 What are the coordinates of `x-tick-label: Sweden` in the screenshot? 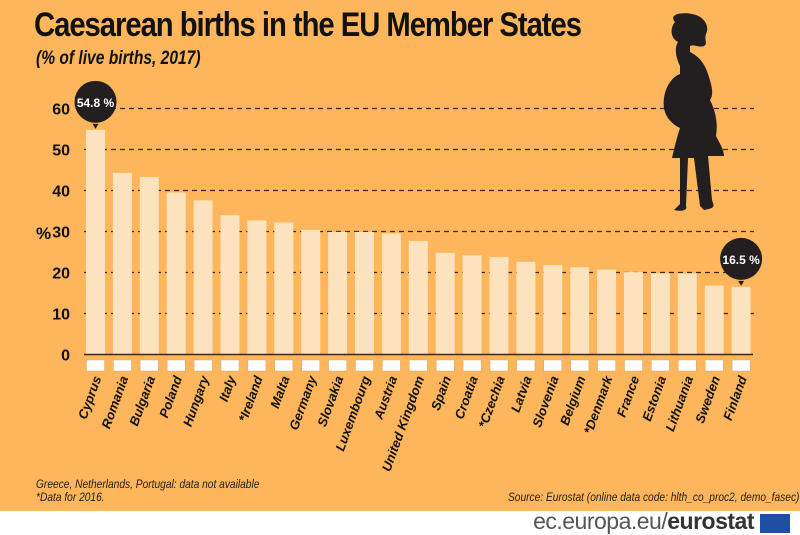 It's located at (707, 399).